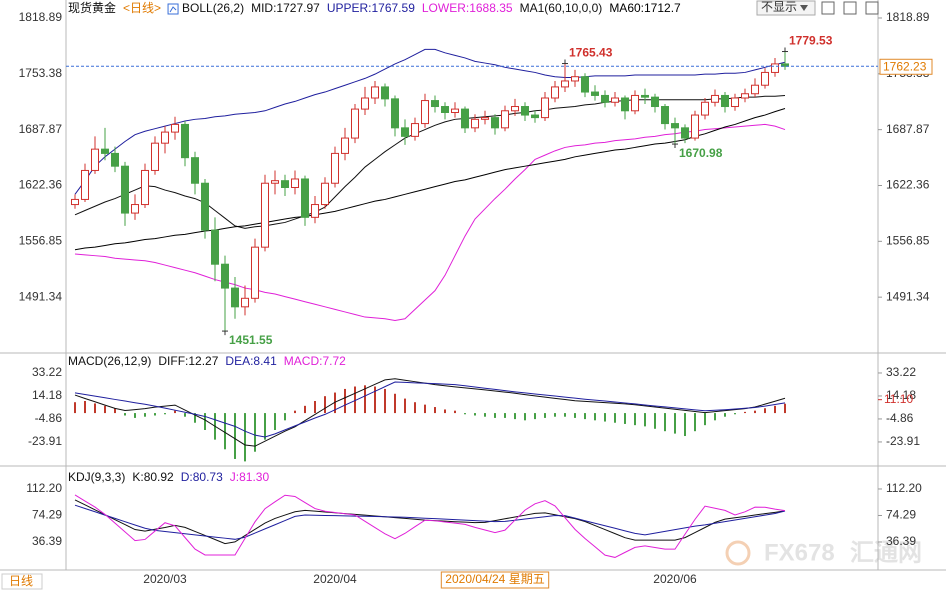 Image resolution: width=946 pixels, height=590 pixels. What do you see at coordinates (645, 8) in the screenshot?
I see `legend-entry: MA60:1712.7` at bounding box center [645, 8].